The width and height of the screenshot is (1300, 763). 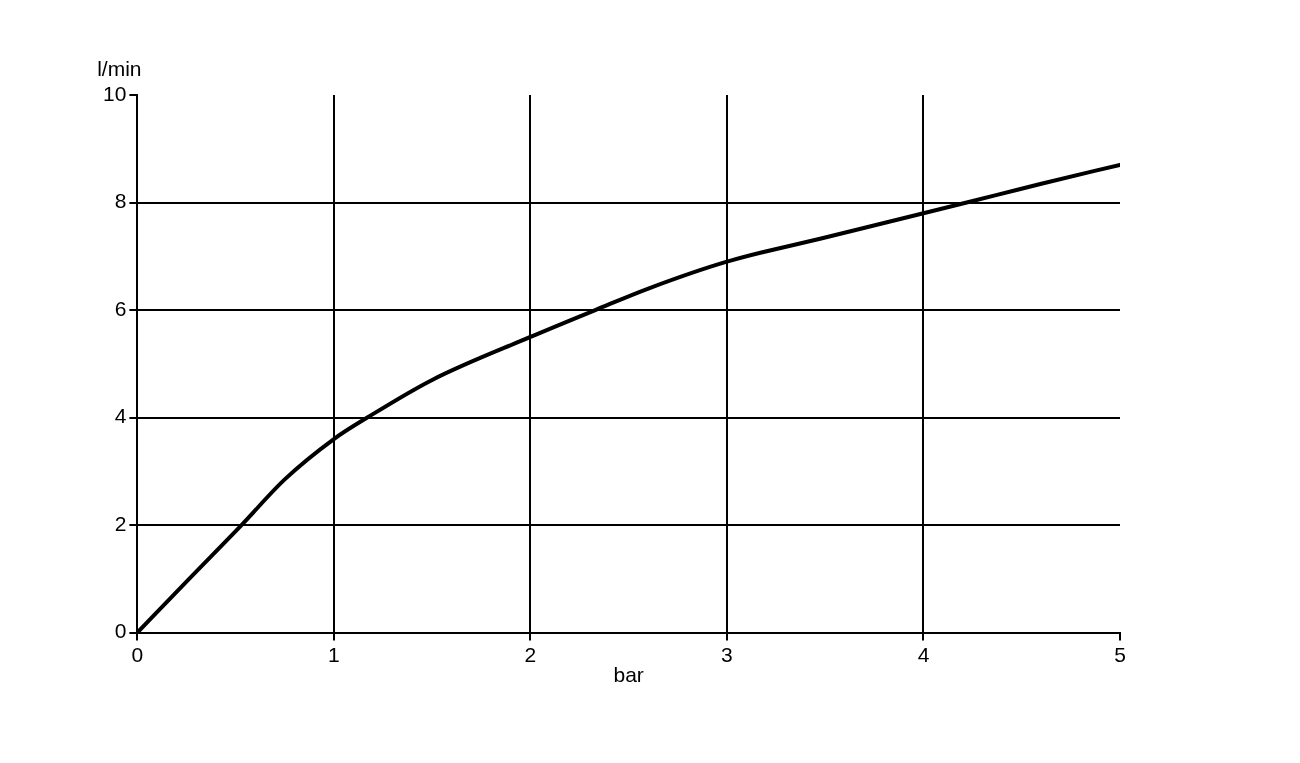 What do you see at coordinates (727, 654) in the screenshot?
I see `x-tick-label: 3` at bounding box center [727, 654].